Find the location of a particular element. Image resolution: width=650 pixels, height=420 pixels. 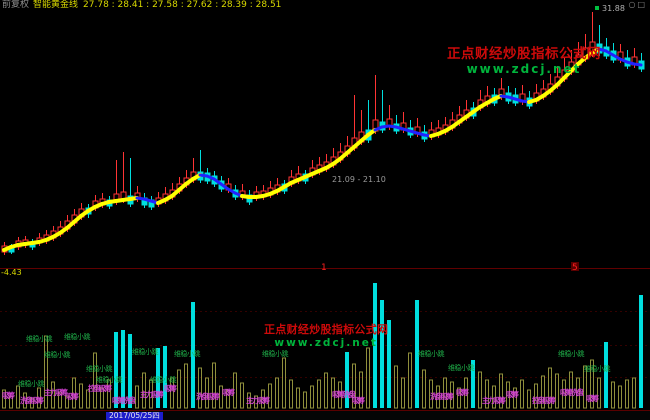

date-box: 2017/05/25四 is located at coordinates (134, 416).